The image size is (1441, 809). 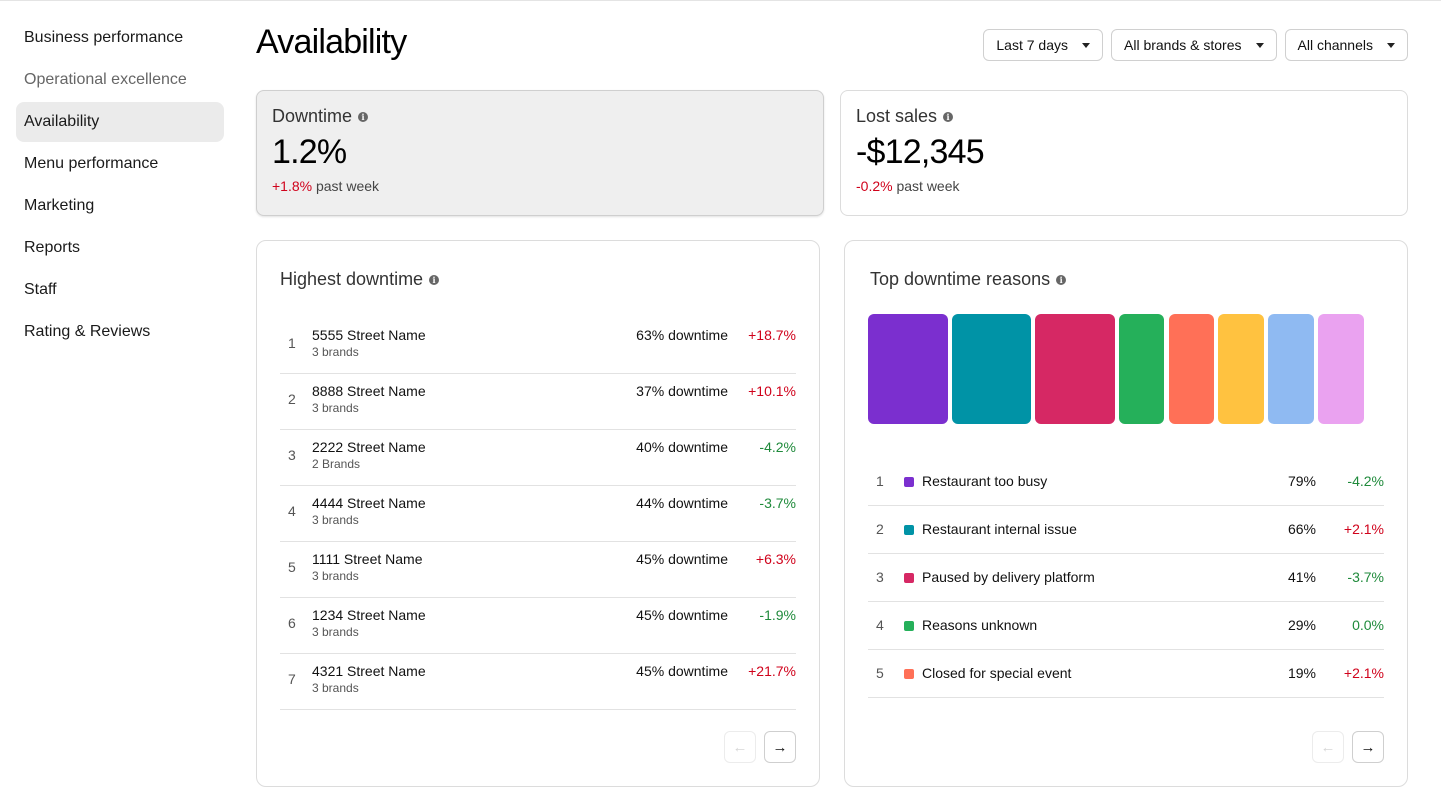 What do you see at coordinates (777, 503) in the screenshot?
I see `downtime-change: -3.7%` at bounding box center [777, 503].